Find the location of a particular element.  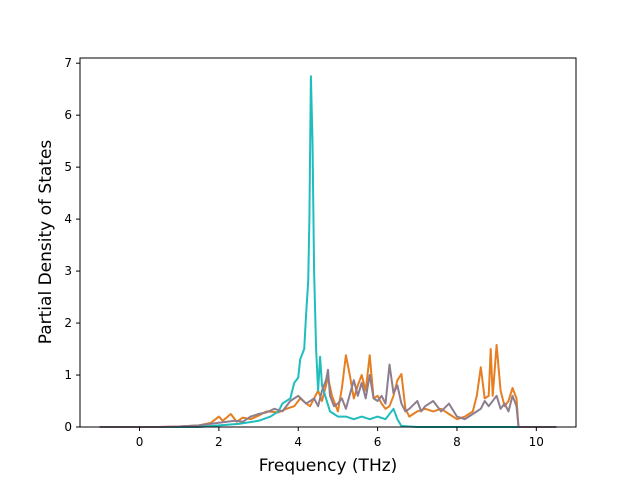

y-tick-label: 1 is located at coordinates (68, 375).